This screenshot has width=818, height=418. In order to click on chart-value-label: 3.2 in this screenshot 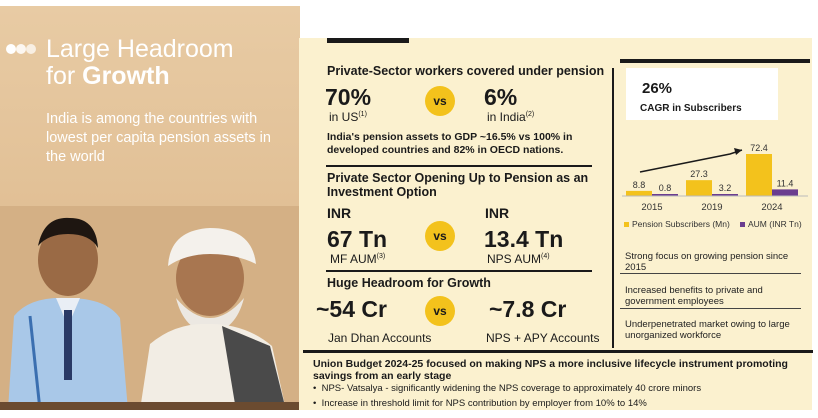, I will do `click(725, 188)`.